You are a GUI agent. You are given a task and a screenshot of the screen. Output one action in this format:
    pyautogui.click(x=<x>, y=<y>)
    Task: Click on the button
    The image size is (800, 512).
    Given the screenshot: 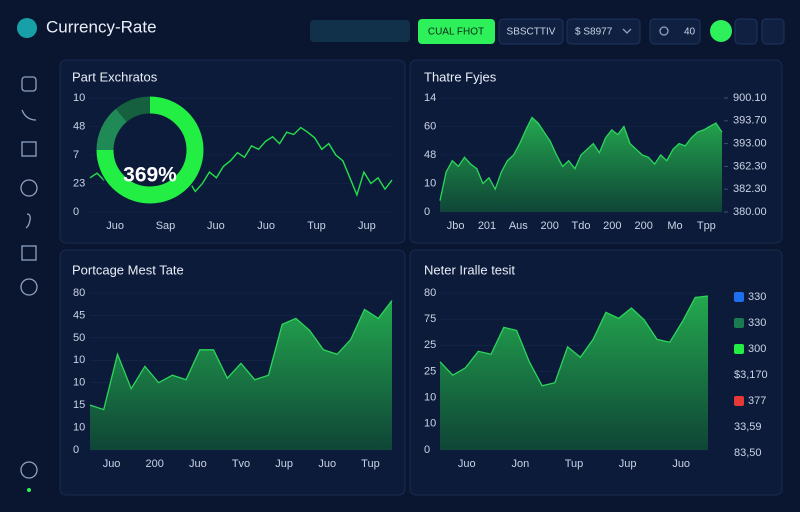 What is the action you would take?
    pyautogui.click(x=531, y=31)
    